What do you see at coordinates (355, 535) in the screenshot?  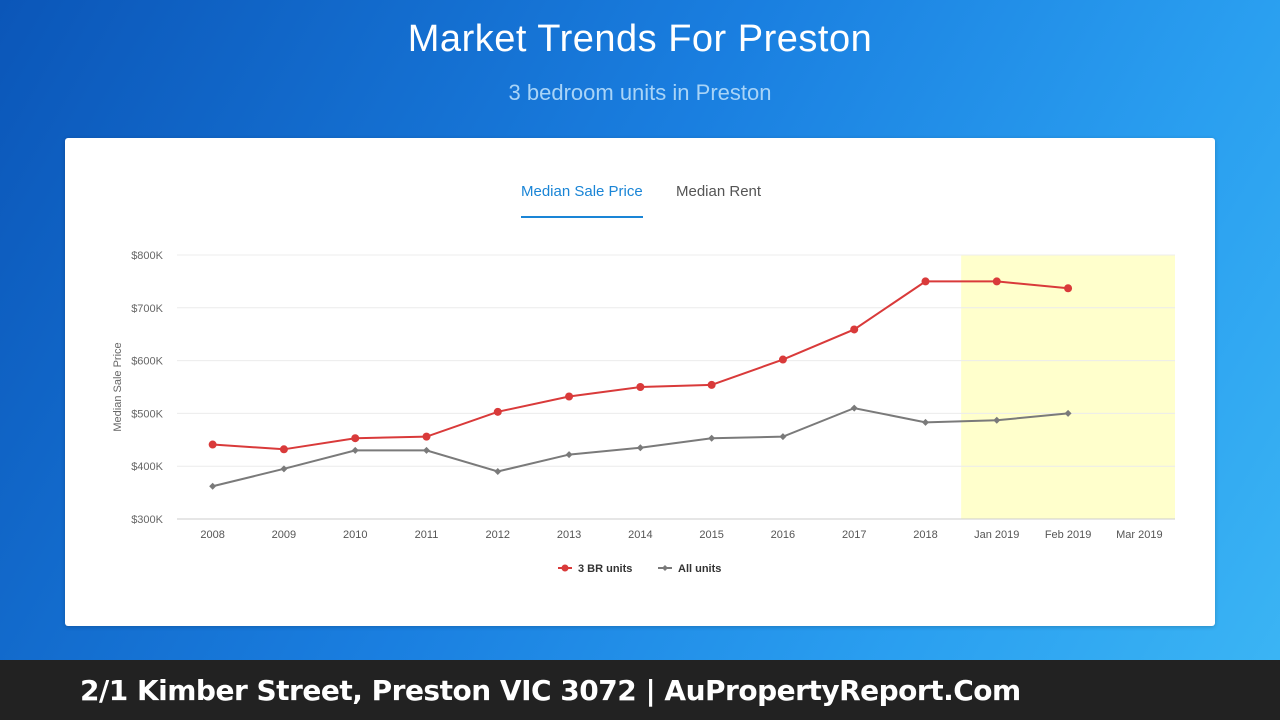 I see `x-tick-label: 2010` at bounding box center [355, 535].